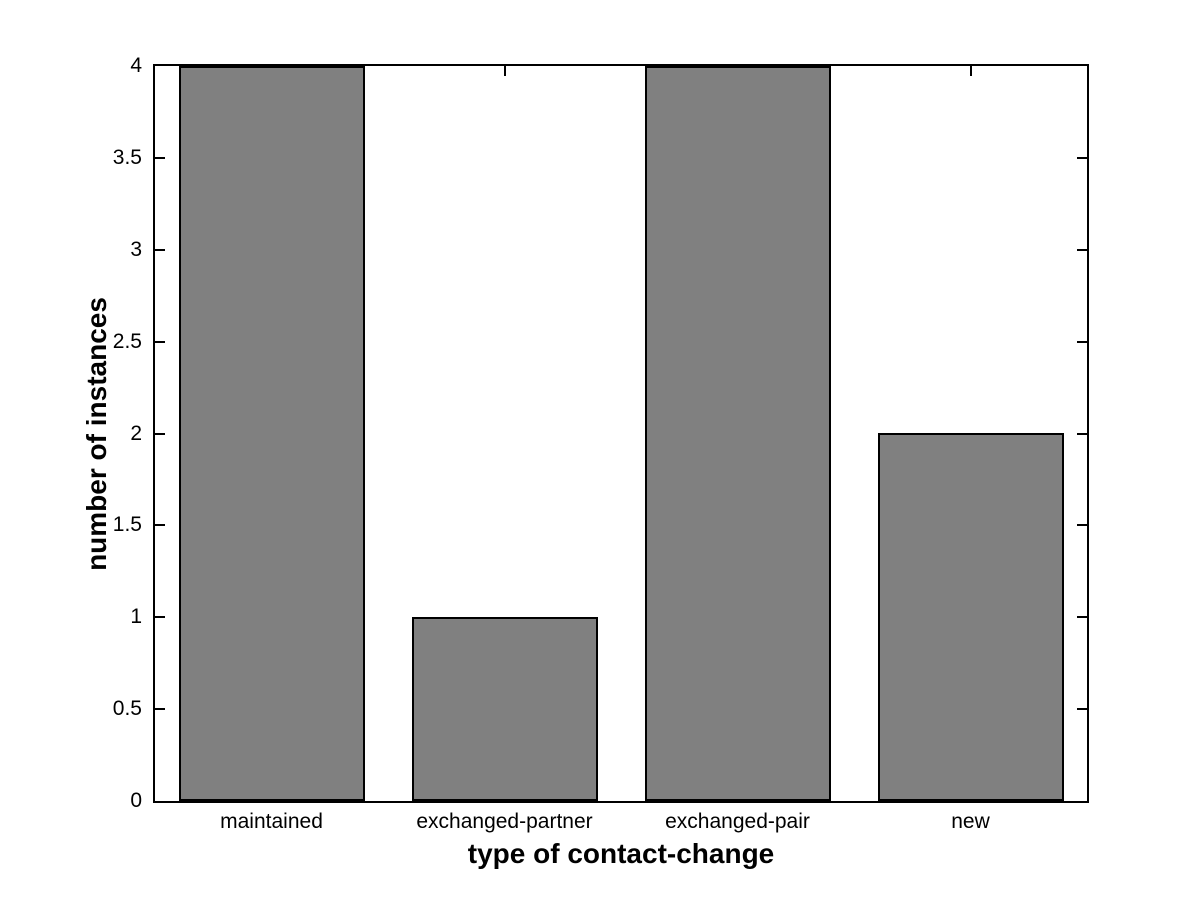  Describe the element at coordinates (127, 525) in the screenshot. I see `y-tick-label: 1.5` at that location.